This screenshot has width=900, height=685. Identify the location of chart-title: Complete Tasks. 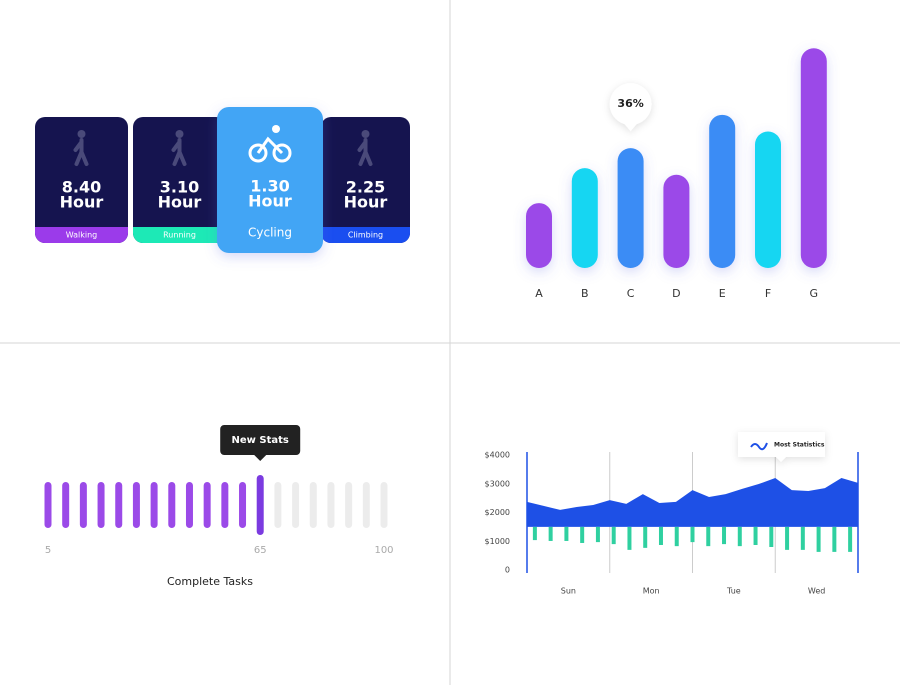
(210, 581).